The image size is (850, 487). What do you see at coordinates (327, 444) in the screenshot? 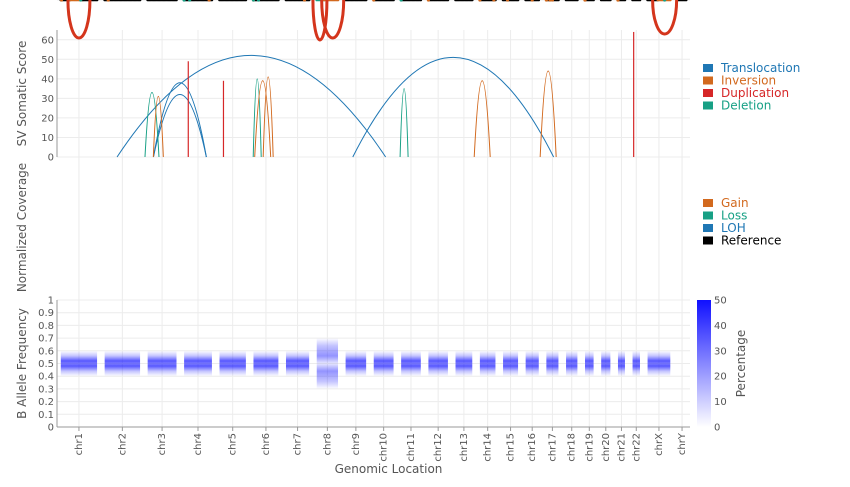
I see `x-tick-label: chr8` at bounding box center [327, 444].